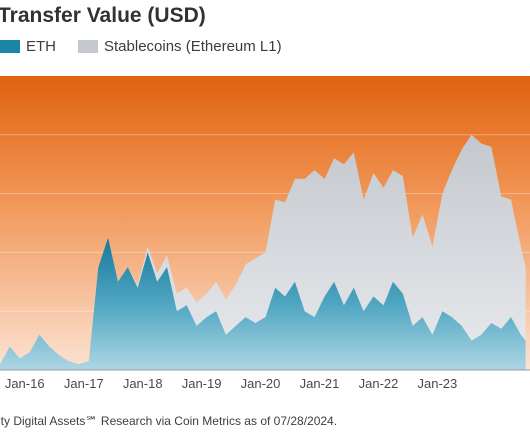 This screenshot has height=443, width=530. What do you see at coordinates (10, 46) in the screenshot?
I see `legend-swatch-eth` at bounding box center [10, 46].